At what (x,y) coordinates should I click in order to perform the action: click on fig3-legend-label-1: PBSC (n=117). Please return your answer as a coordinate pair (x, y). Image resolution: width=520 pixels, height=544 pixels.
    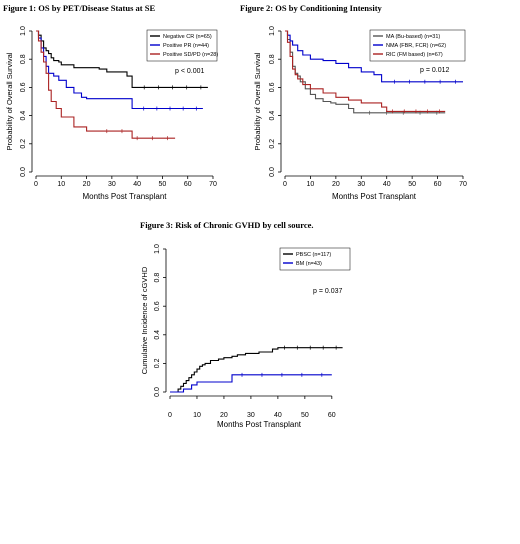
    Looking at the image, I should click on (313, 255).